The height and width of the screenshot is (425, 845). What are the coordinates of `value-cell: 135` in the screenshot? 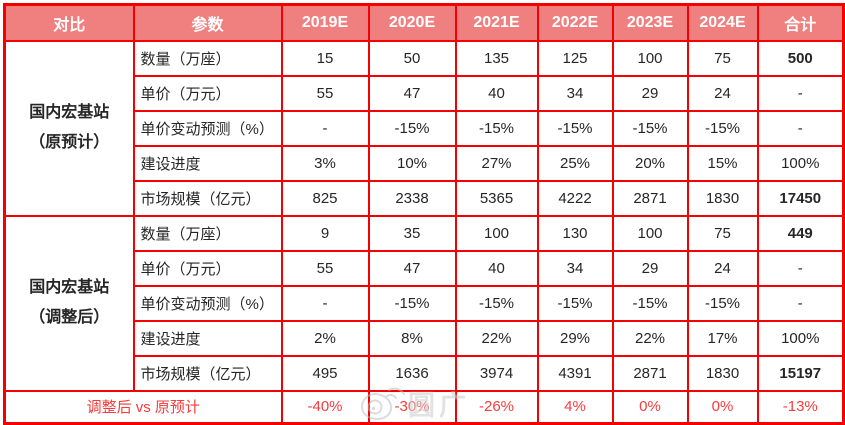 It's located at (496, 58).